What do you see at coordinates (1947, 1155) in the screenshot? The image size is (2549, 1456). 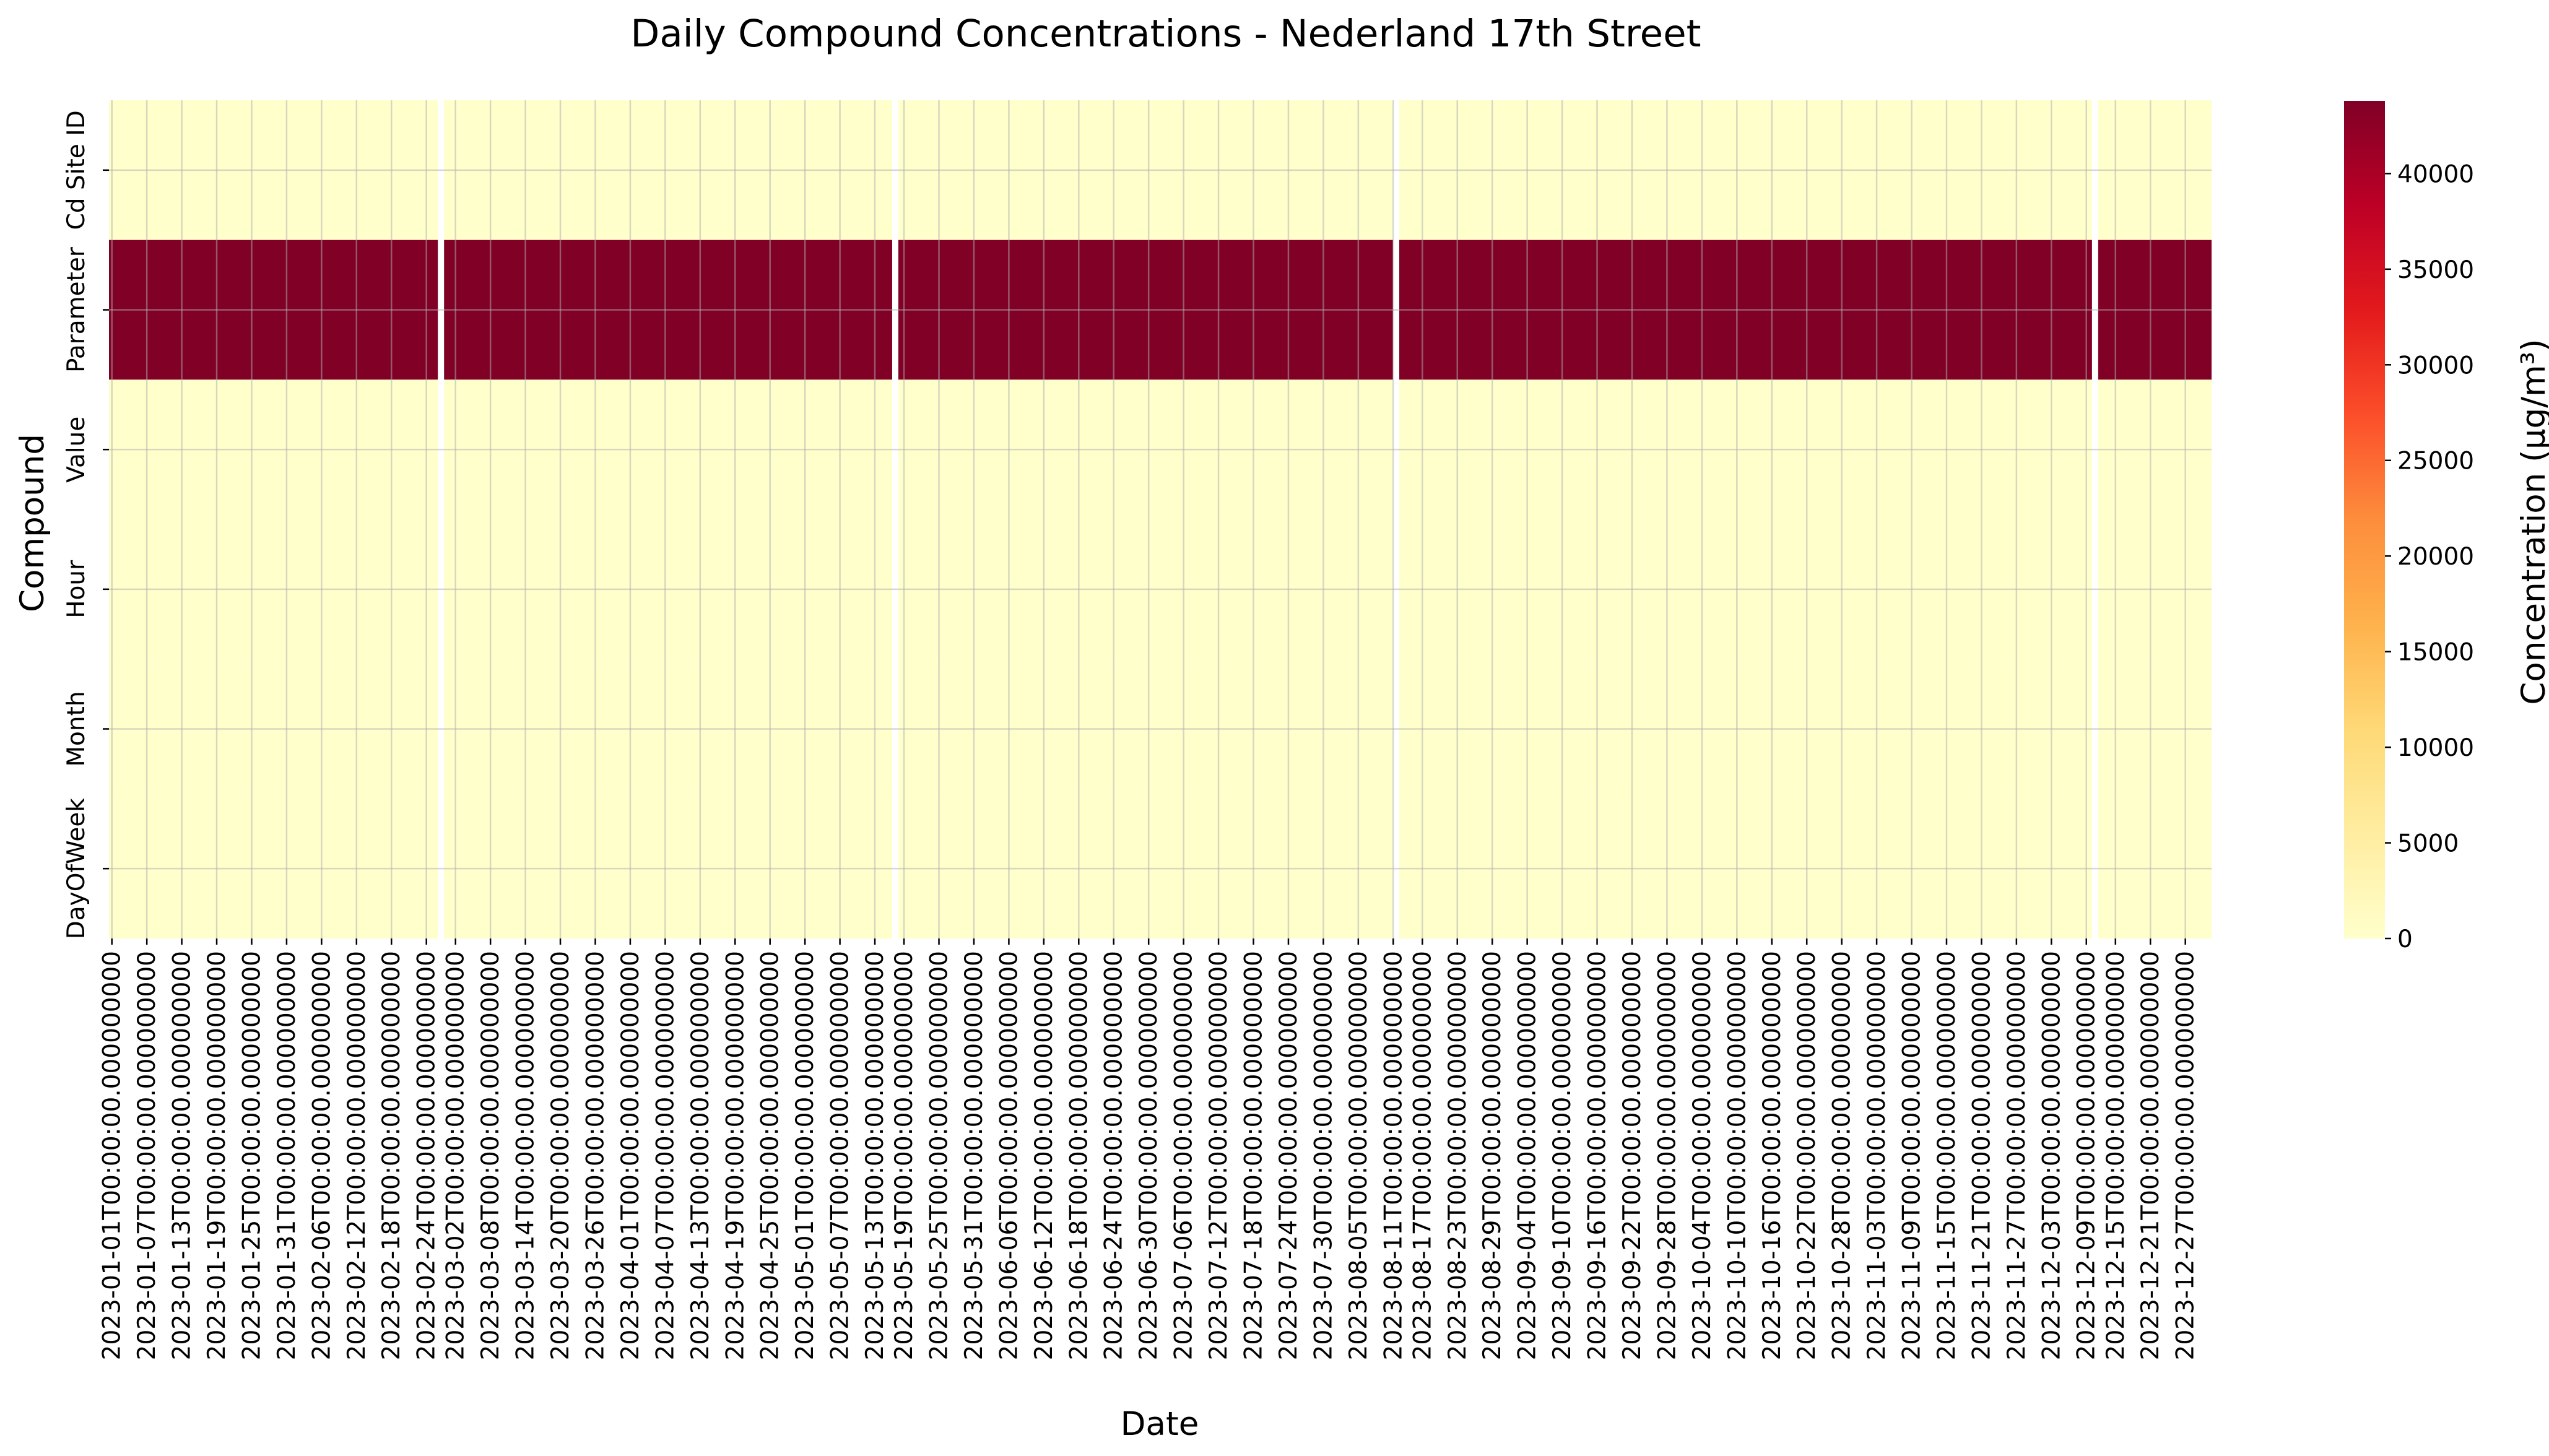 I see `x-tick-label: 2023-11-15T00:00:00.000000000` at bounding box center [1947, 1155].